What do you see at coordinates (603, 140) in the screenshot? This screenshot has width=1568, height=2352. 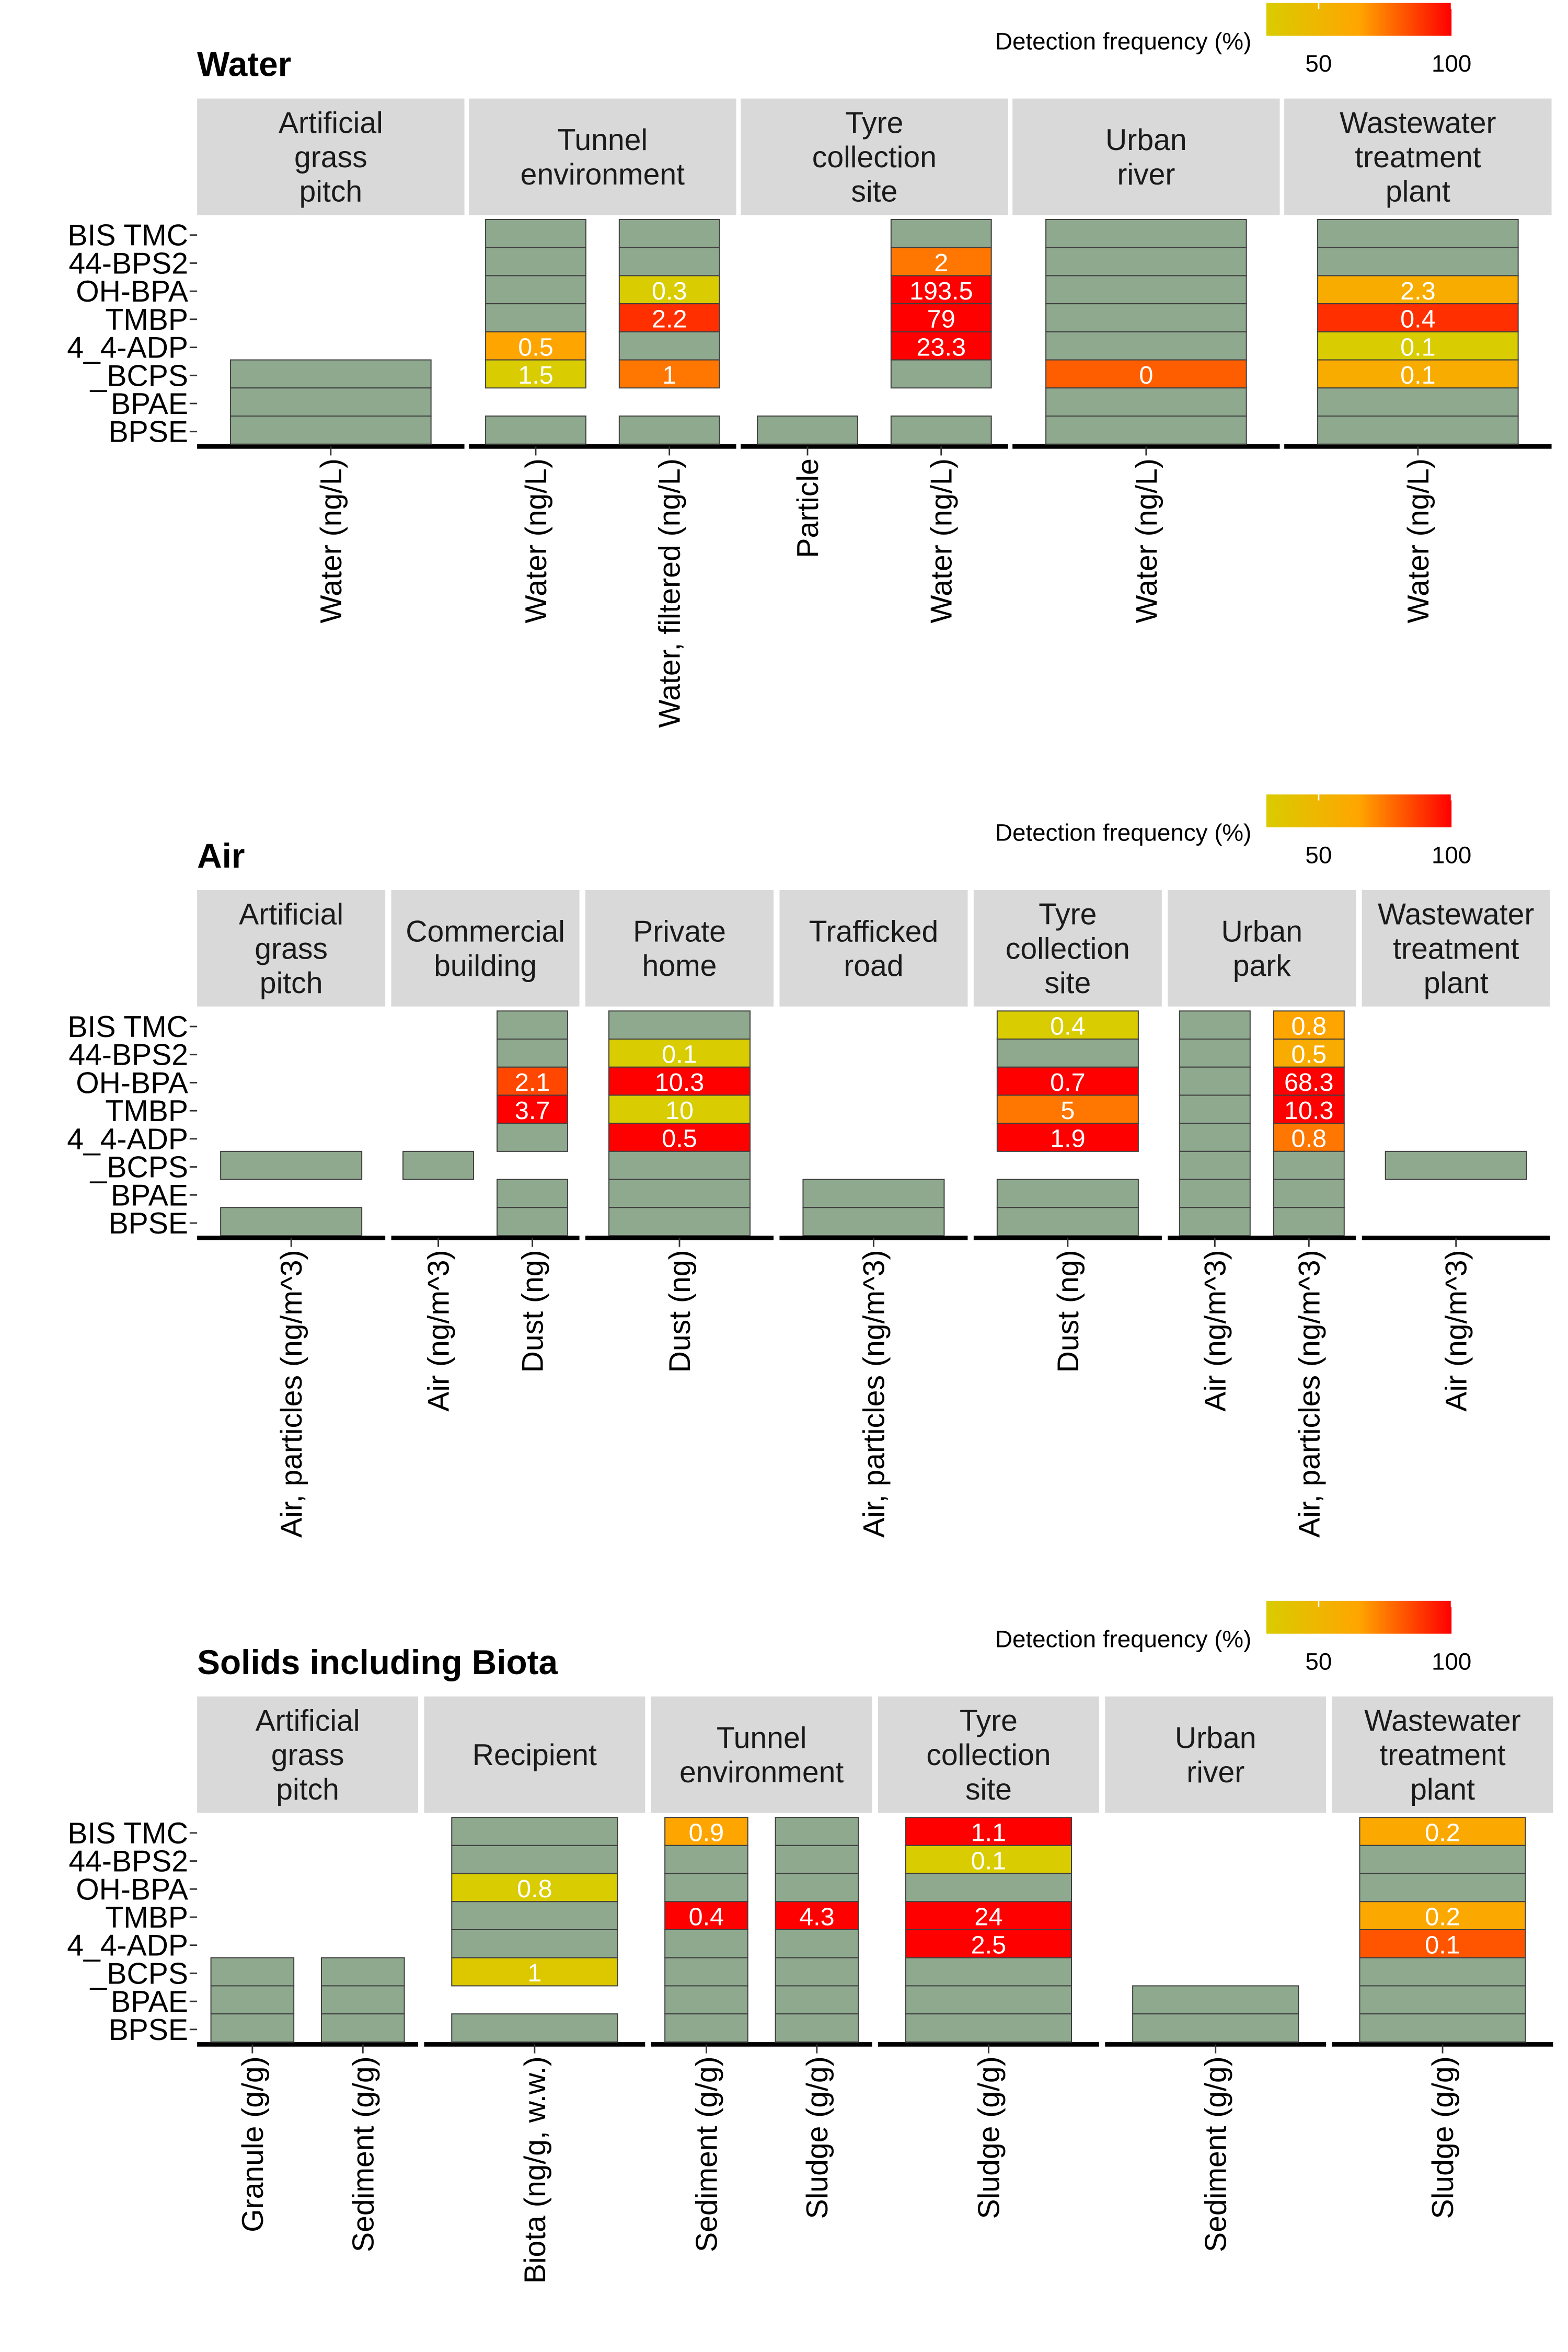 I see `facet-label: Tunnel` at bounding box center [603, 140].